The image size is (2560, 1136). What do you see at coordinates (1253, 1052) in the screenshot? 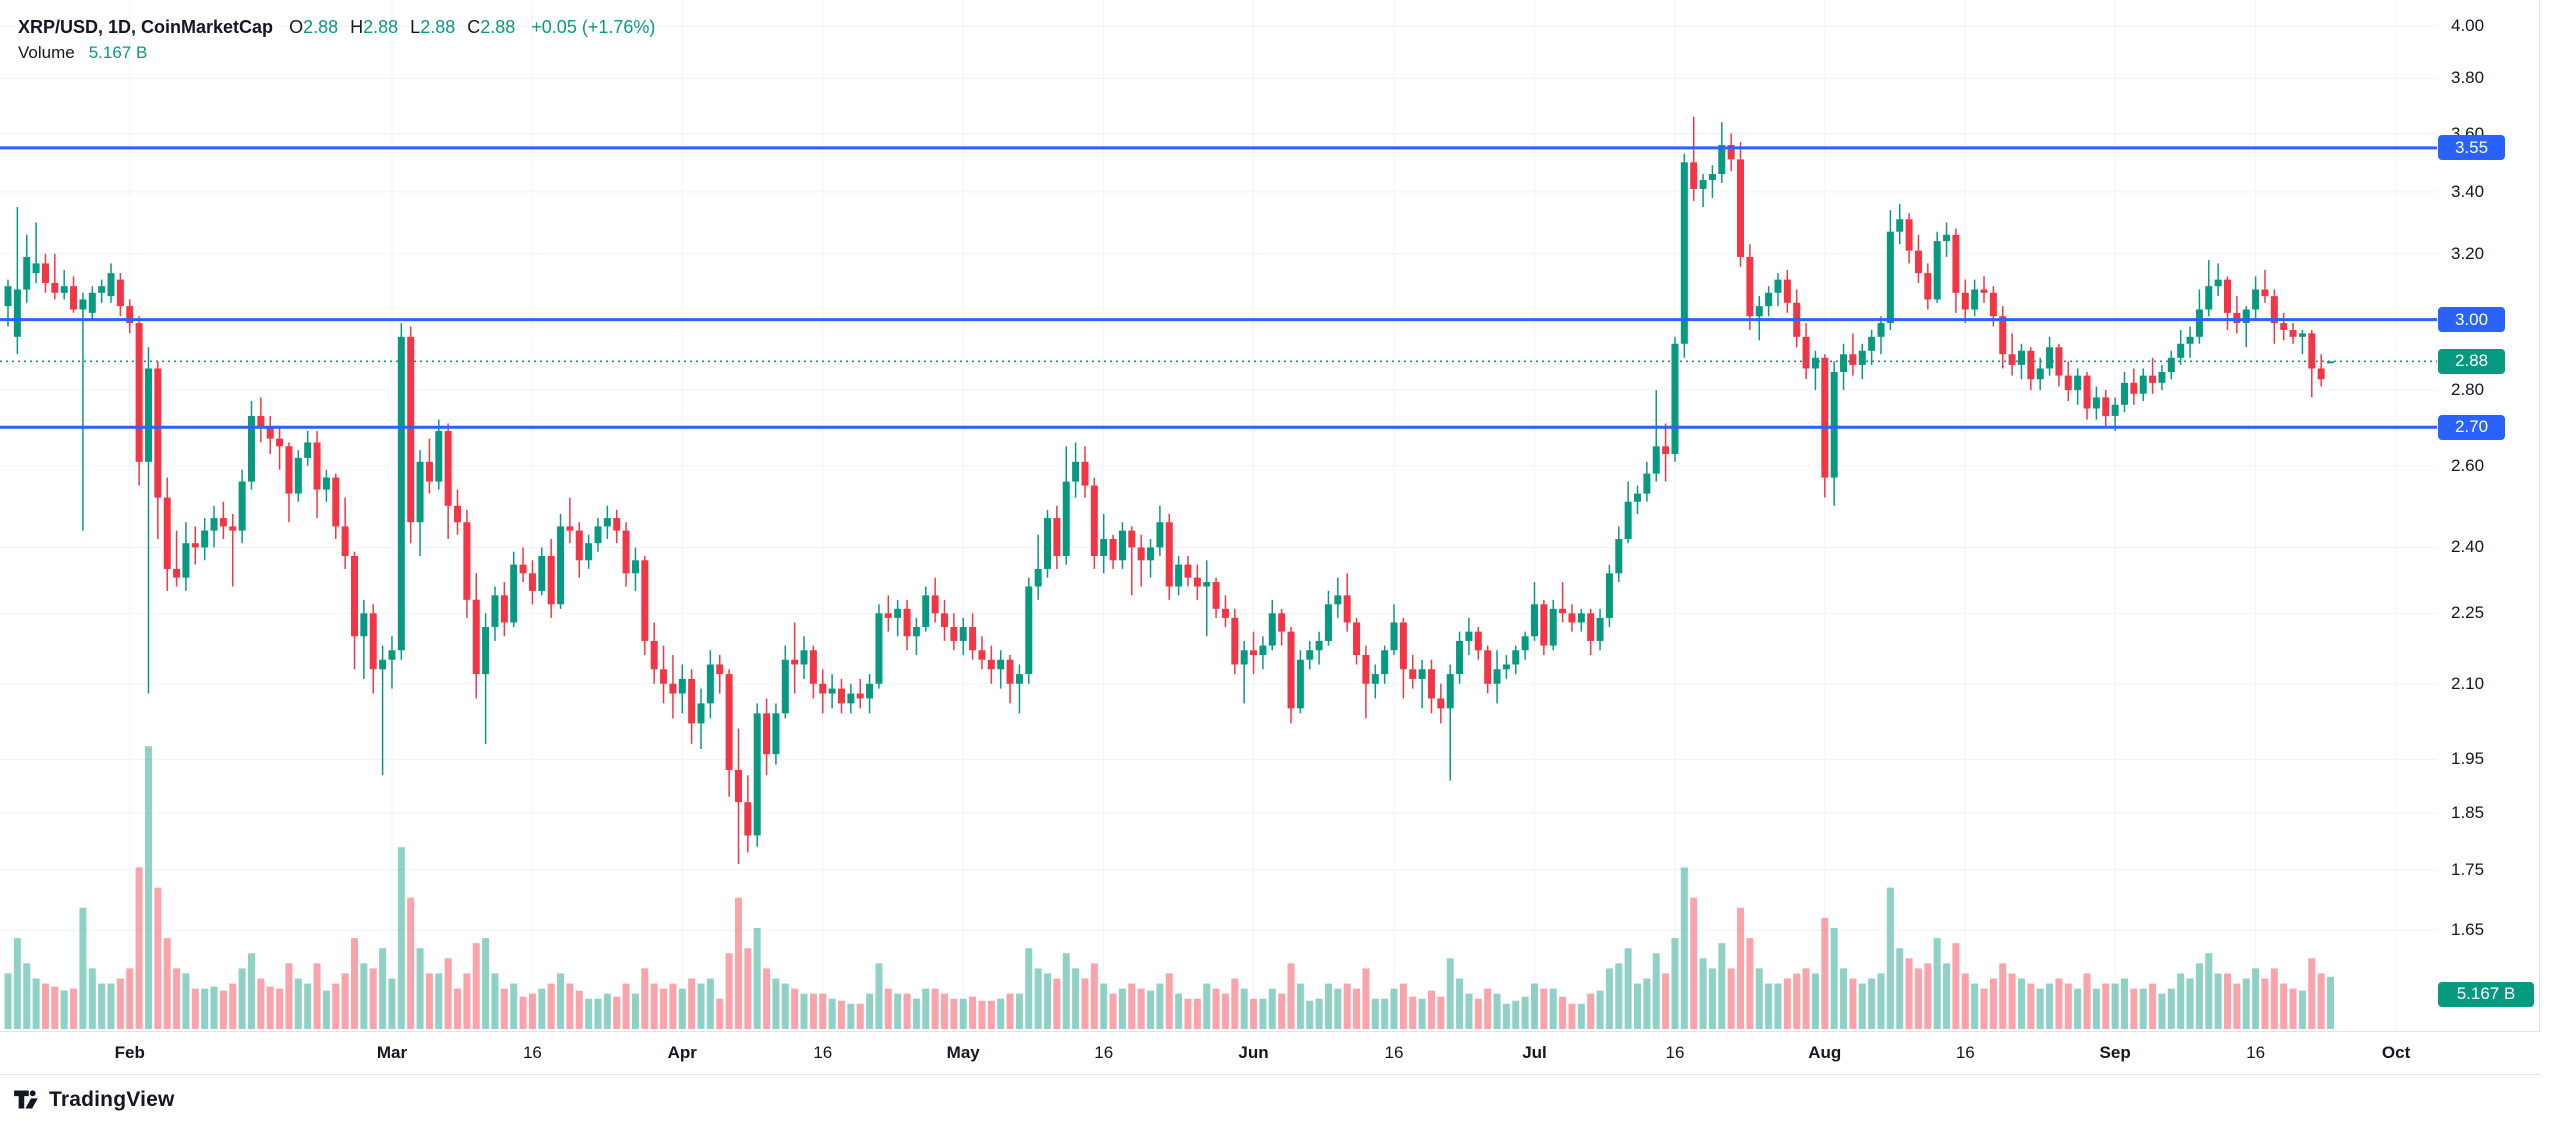
I see `time-tick-label-jun: Jun` at bounding box center [1253, 1052].